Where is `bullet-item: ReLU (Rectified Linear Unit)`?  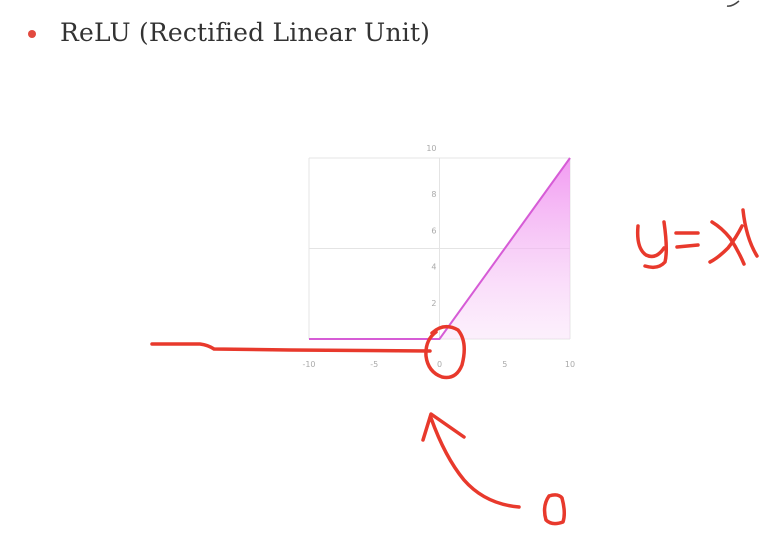
bullet-item: ReLU (Rectified Linear Unit) is located at coordinates (229, 32).